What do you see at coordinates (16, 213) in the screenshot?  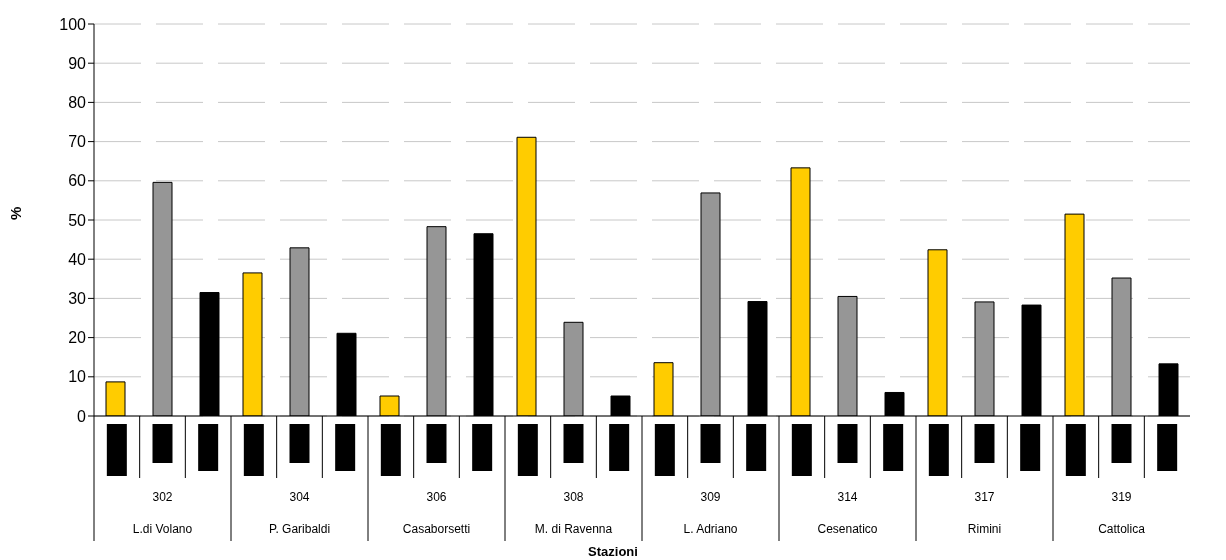 I see `y-axis-title: %` at bounding box center [16, 213].